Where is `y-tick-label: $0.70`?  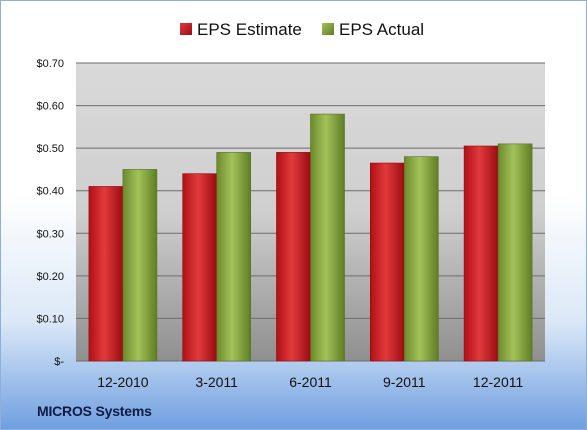 y-tick-label: $0.70 is located at coordinates (50, 64).